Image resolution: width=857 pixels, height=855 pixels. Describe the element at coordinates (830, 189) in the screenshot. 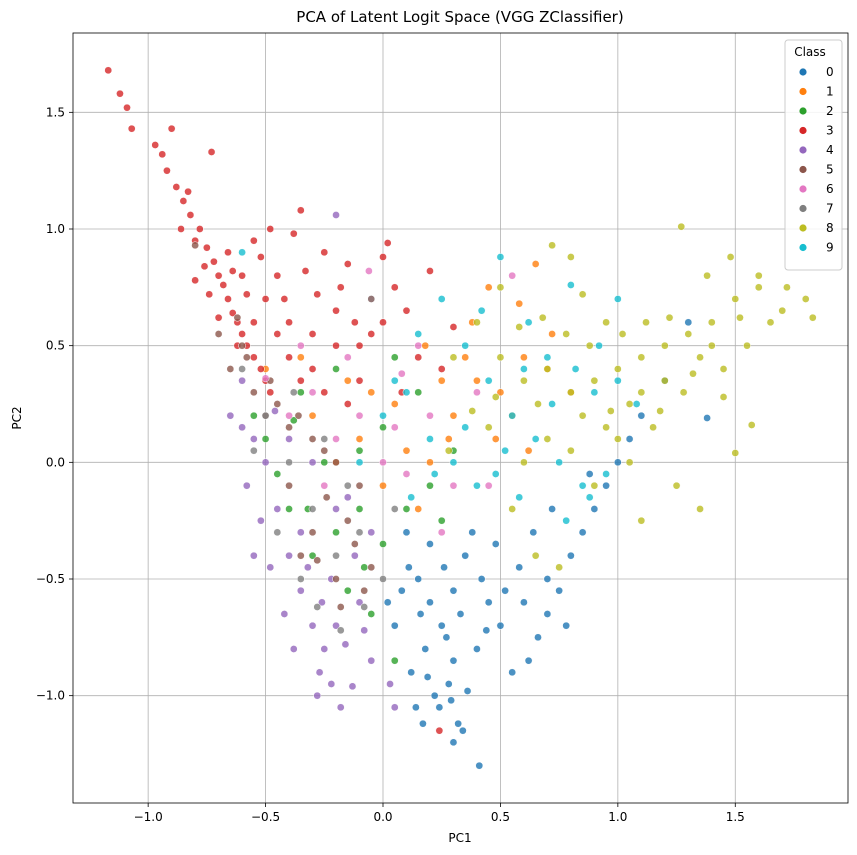

I see `legend-label: 6` at that location.